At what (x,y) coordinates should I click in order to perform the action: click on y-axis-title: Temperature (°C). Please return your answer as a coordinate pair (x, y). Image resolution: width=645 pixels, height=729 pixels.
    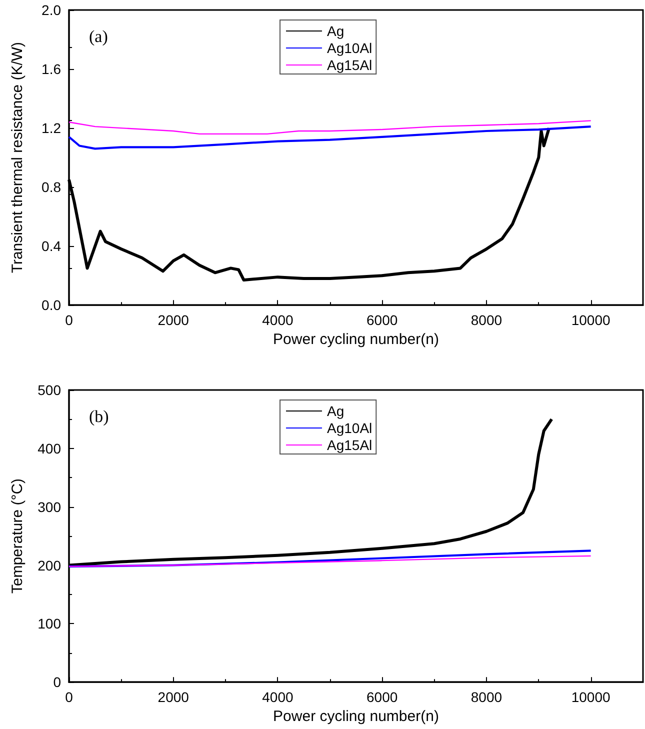
    Looking at the image, I should click on (17, 536).